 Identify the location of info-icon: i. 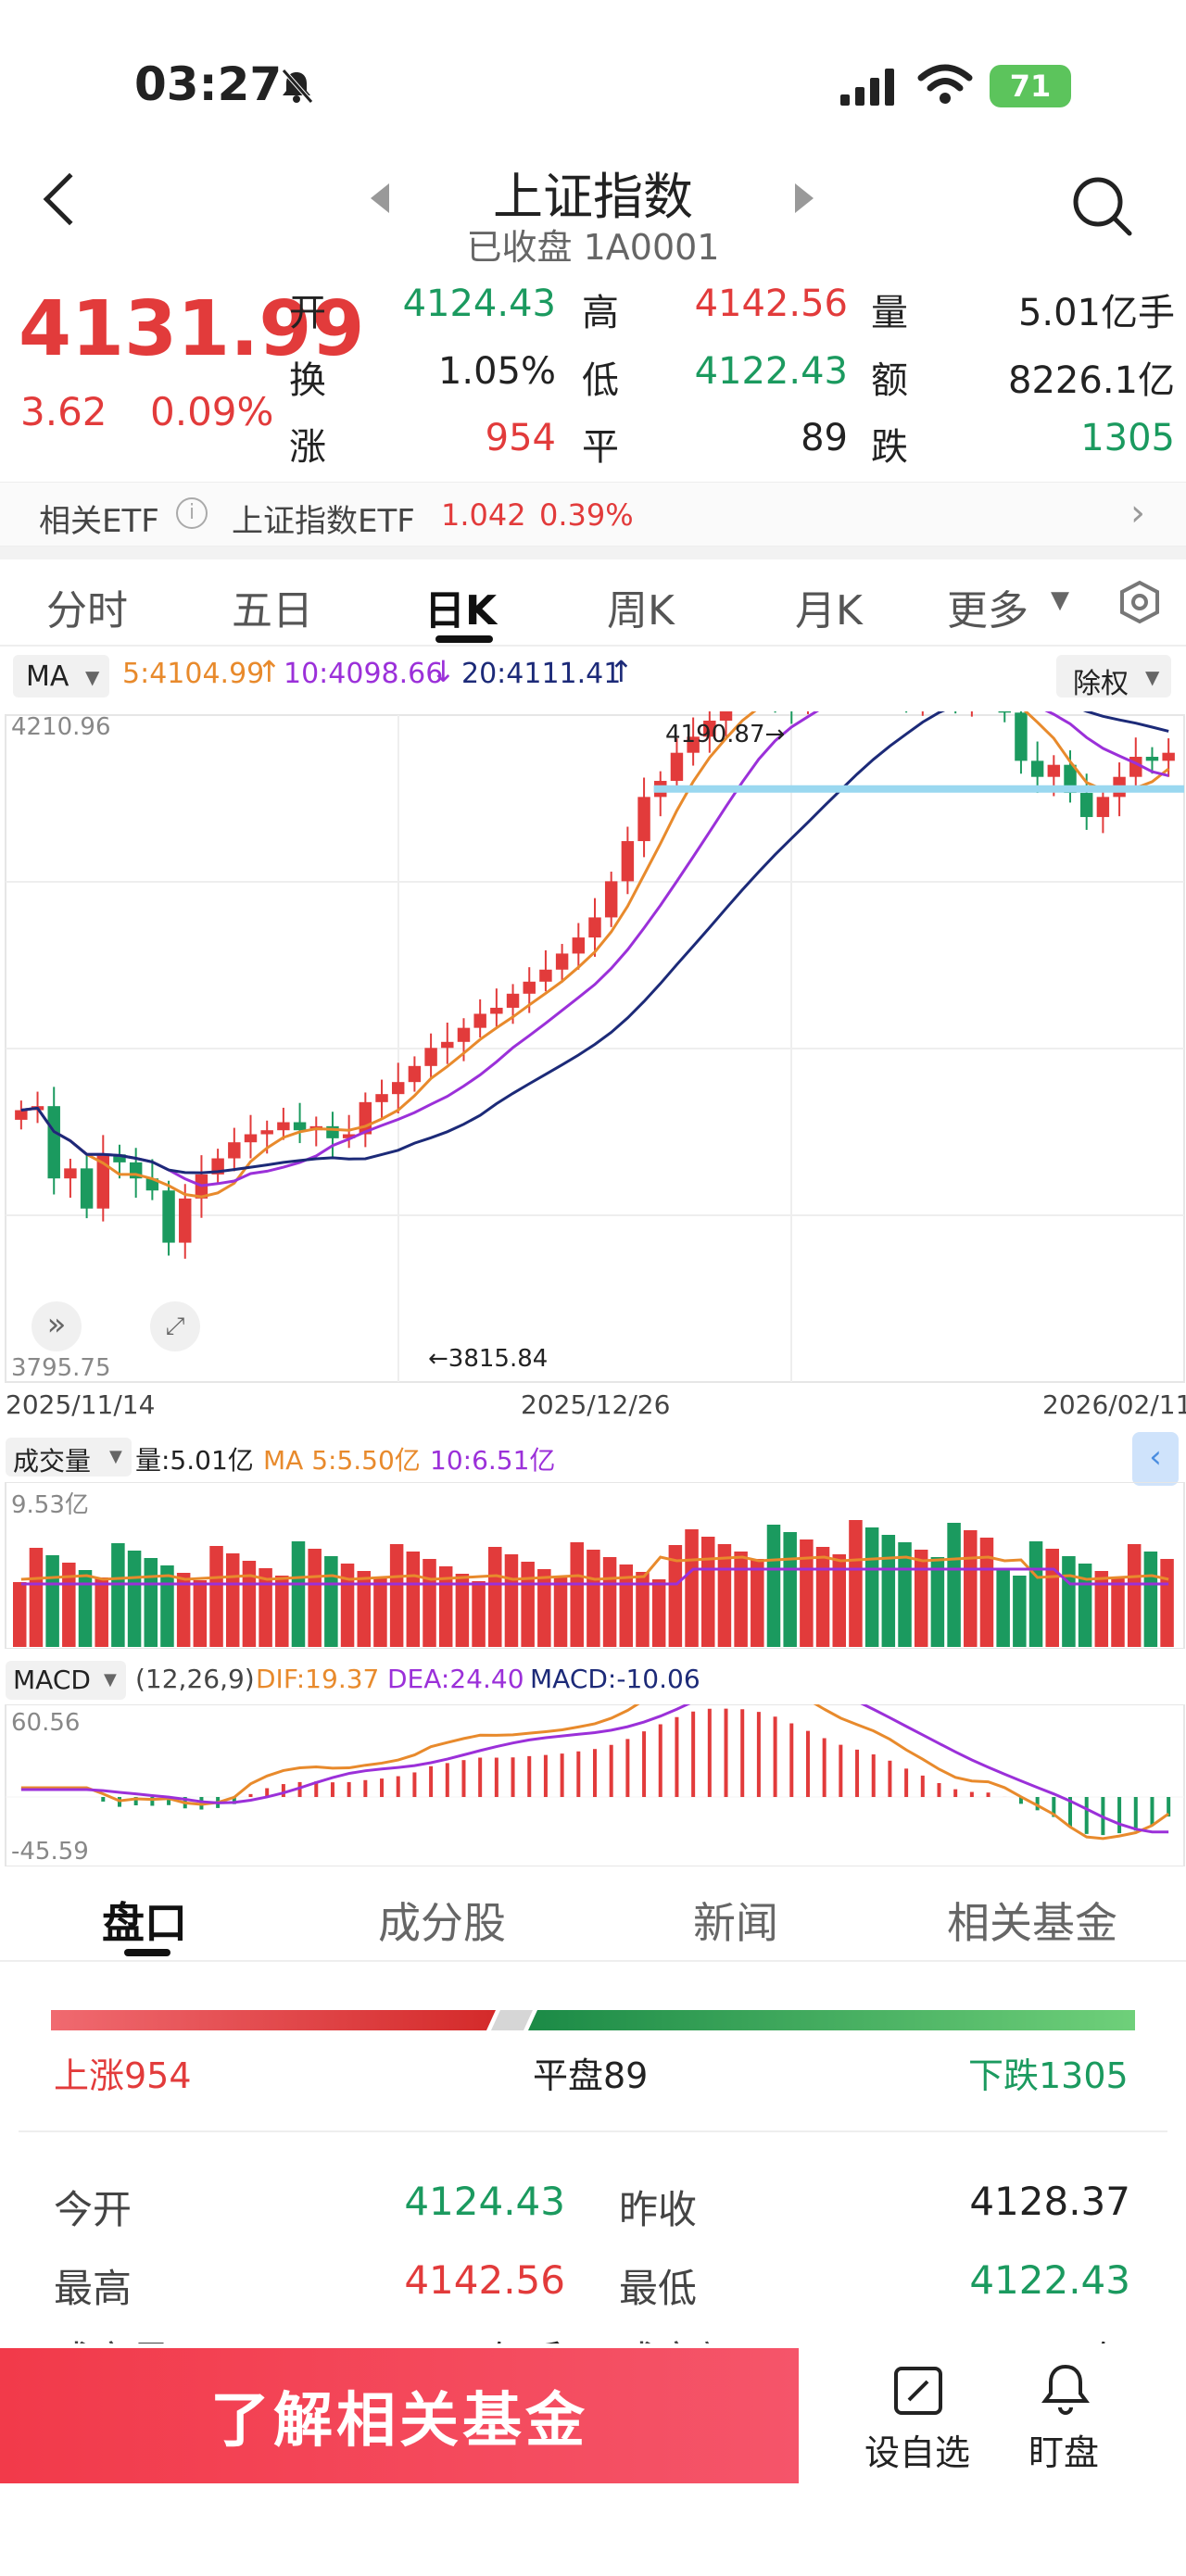
(192, 513).